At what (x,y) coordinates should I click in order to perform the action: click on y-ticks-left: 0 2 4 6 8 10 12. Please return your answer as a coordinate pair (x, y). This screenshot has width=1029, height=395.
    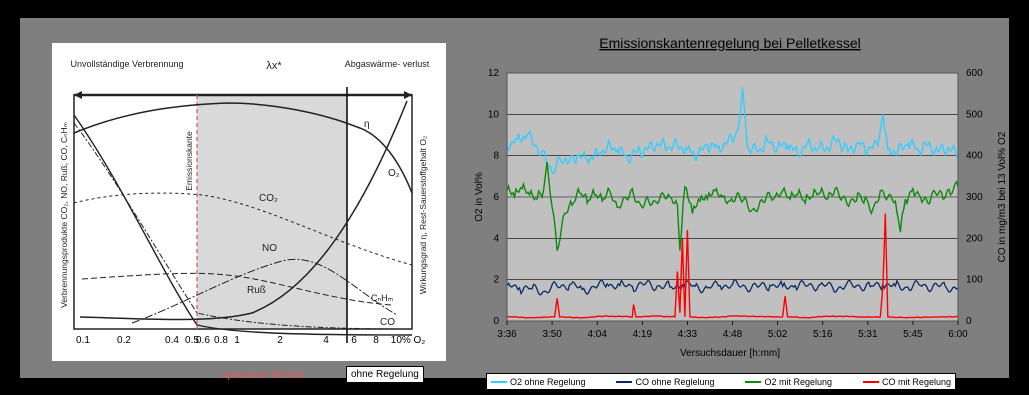
    Looking at the image, I should click on (494, 197).